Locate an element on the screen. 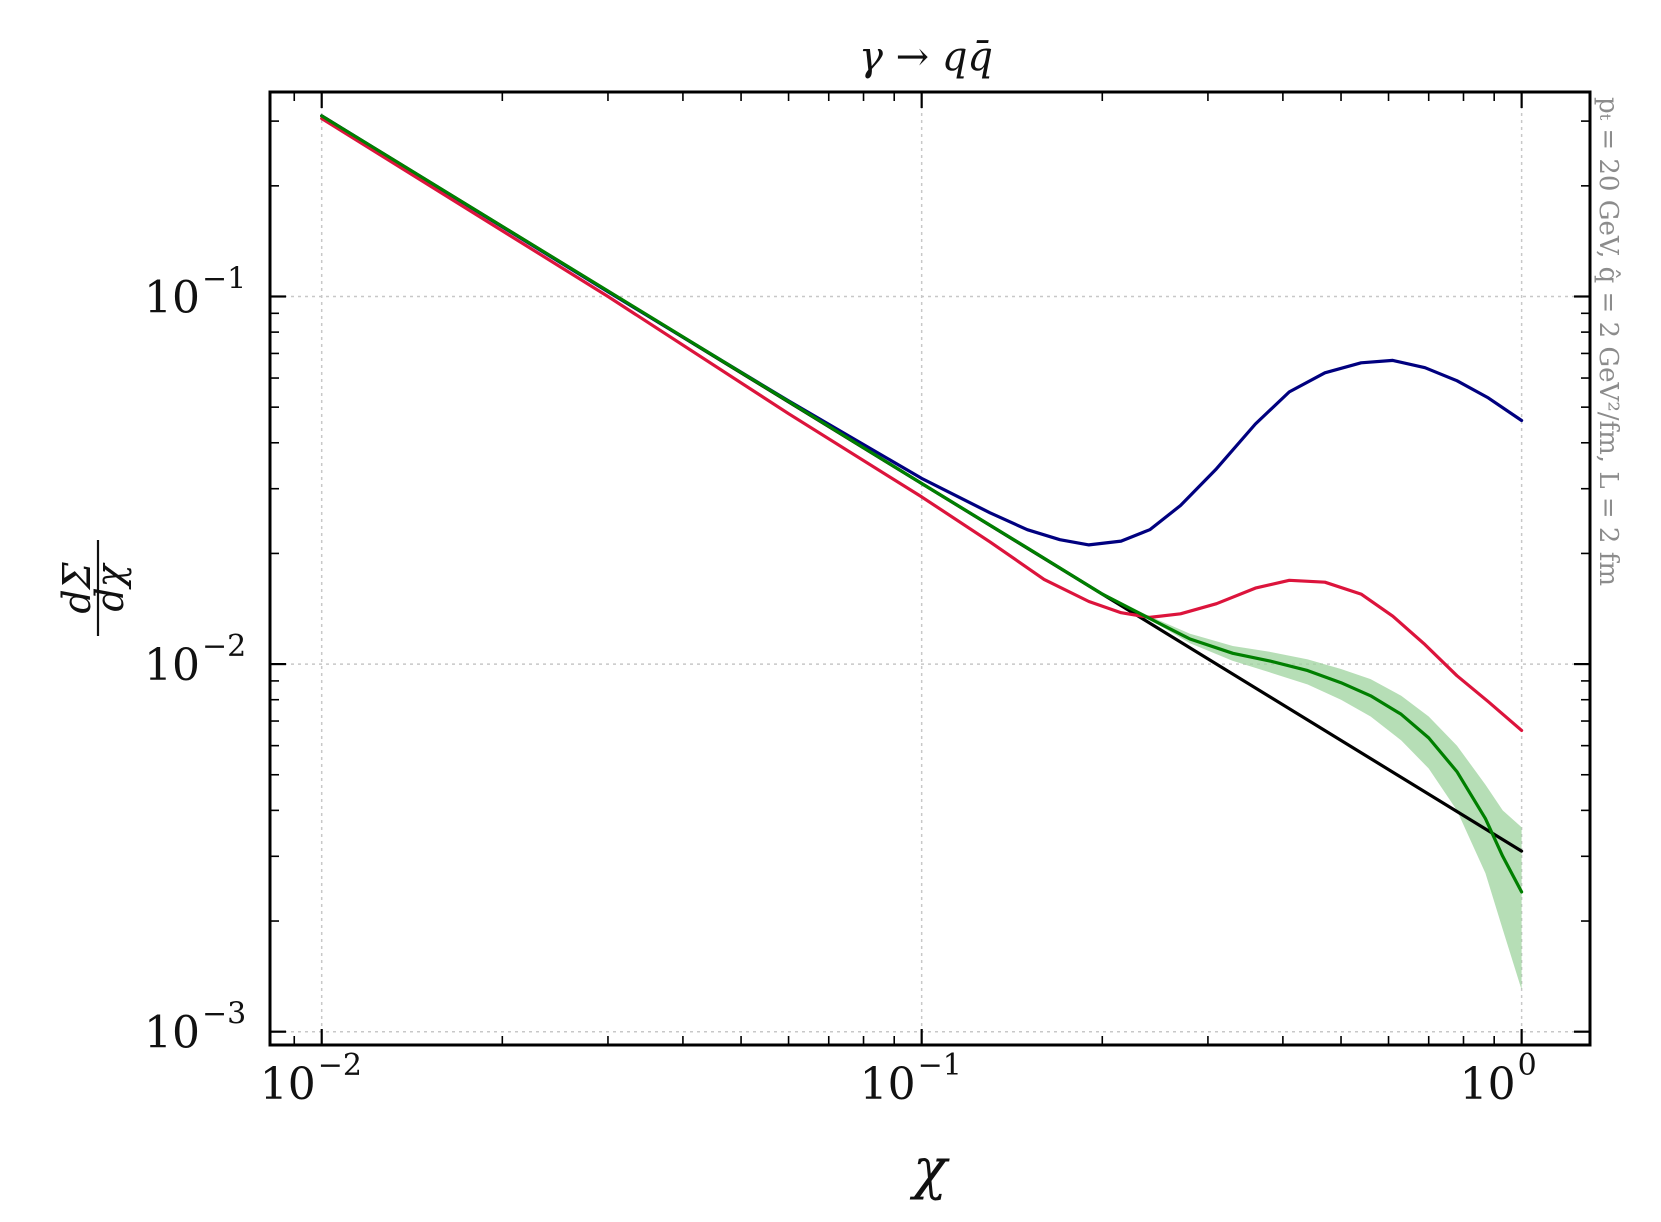  y-axis-label: dΣ dχ is located at coordinates (93, 588).